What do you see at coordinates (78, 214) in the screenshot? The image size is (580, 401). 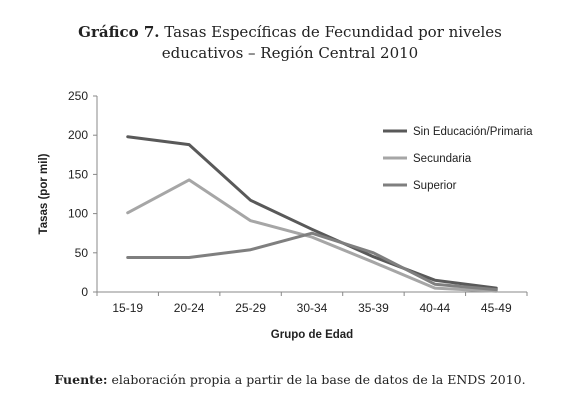 I see `y-tick-label: 100` at bounding box center [78, 214].